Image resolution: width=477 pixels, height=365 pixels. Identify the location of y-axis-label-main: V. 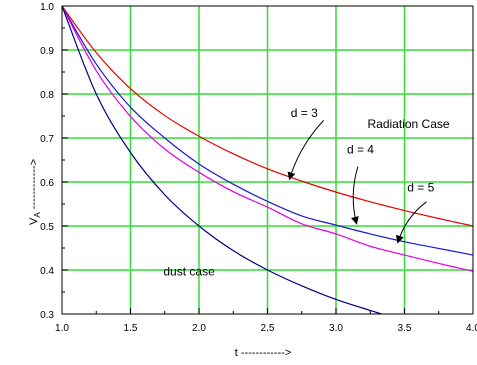
(34, 221).